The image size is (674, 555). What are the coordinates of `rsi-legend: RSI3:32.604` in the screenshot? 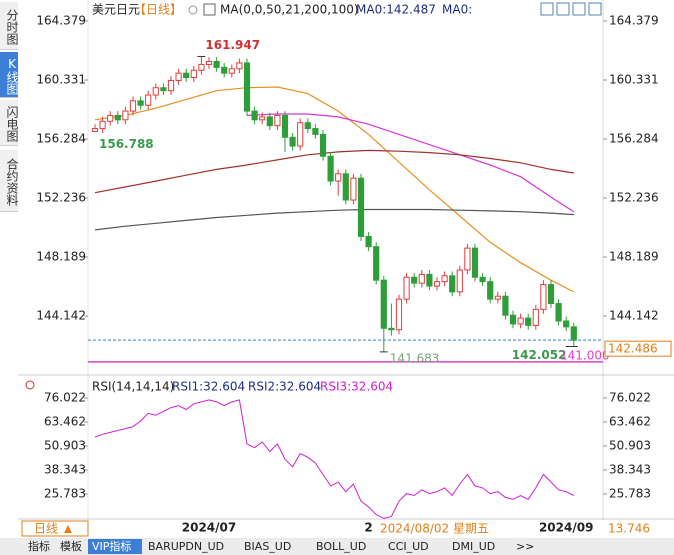 It's located at (356, 387).